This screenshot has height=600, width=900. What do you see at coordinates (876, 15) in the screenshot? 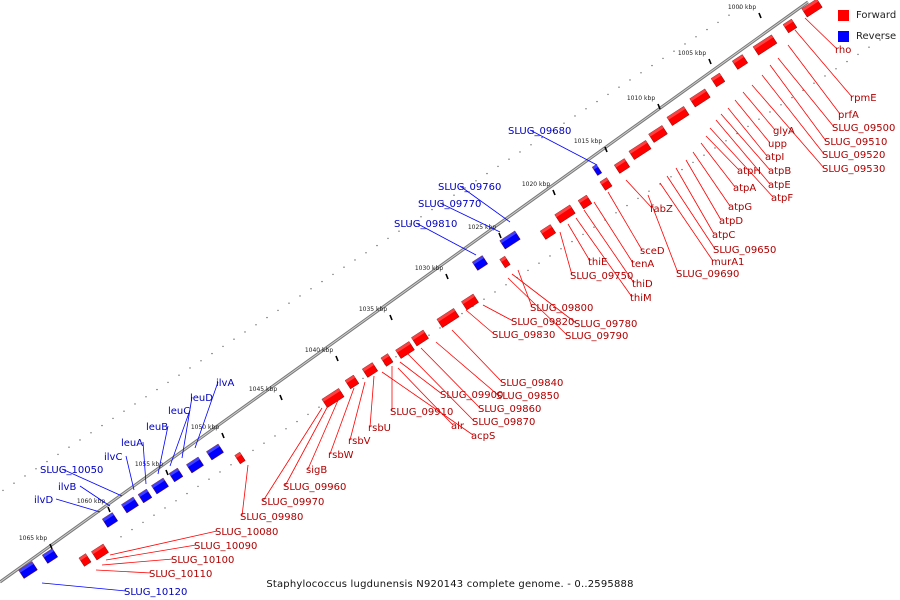
I see `legend-label-forward: Forward` at bounding box center [876, 15].